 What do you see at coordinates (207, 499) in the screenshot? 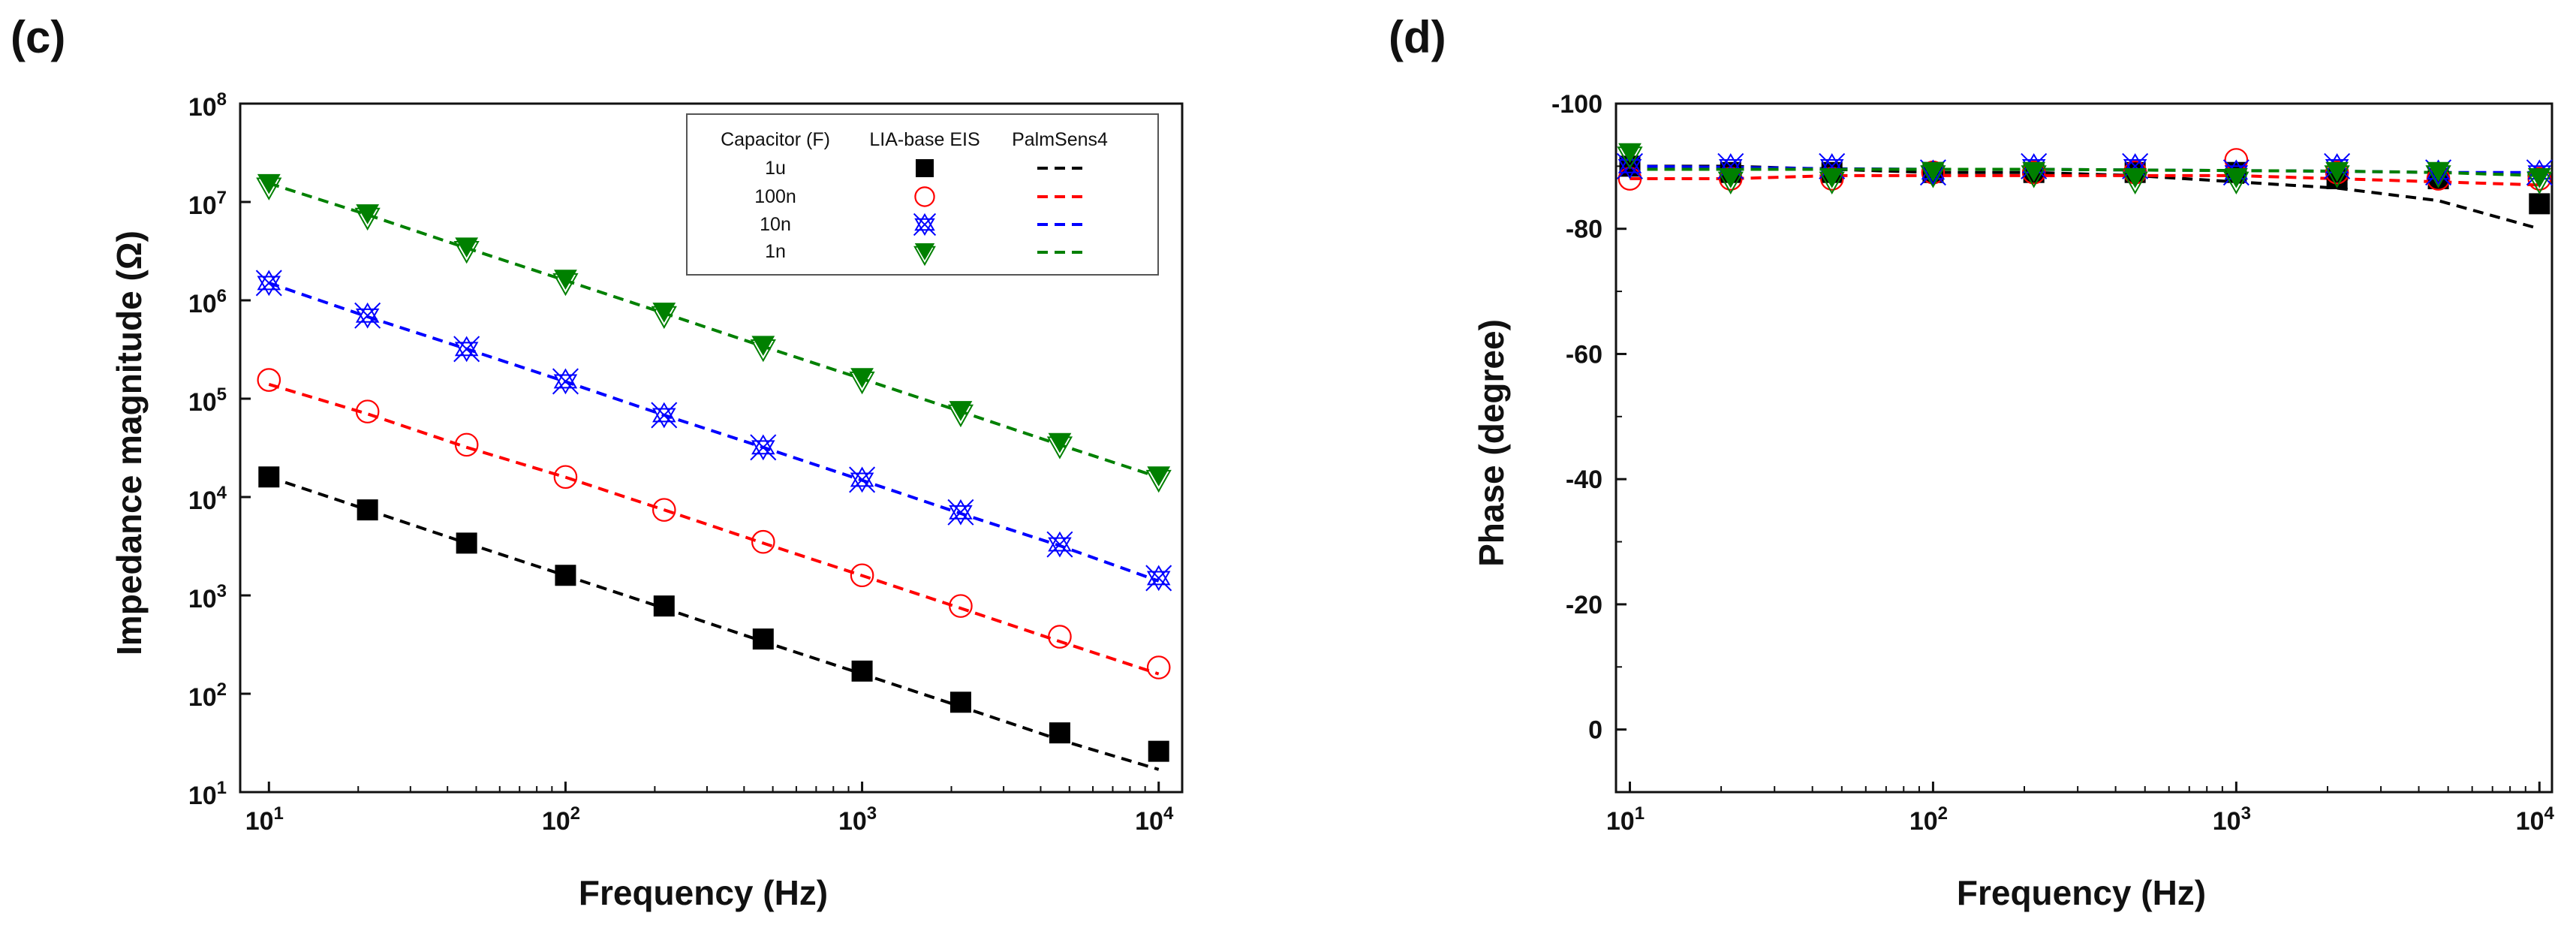
I see `y-tick-label: 10⁴` at bounding box center [207, 499].